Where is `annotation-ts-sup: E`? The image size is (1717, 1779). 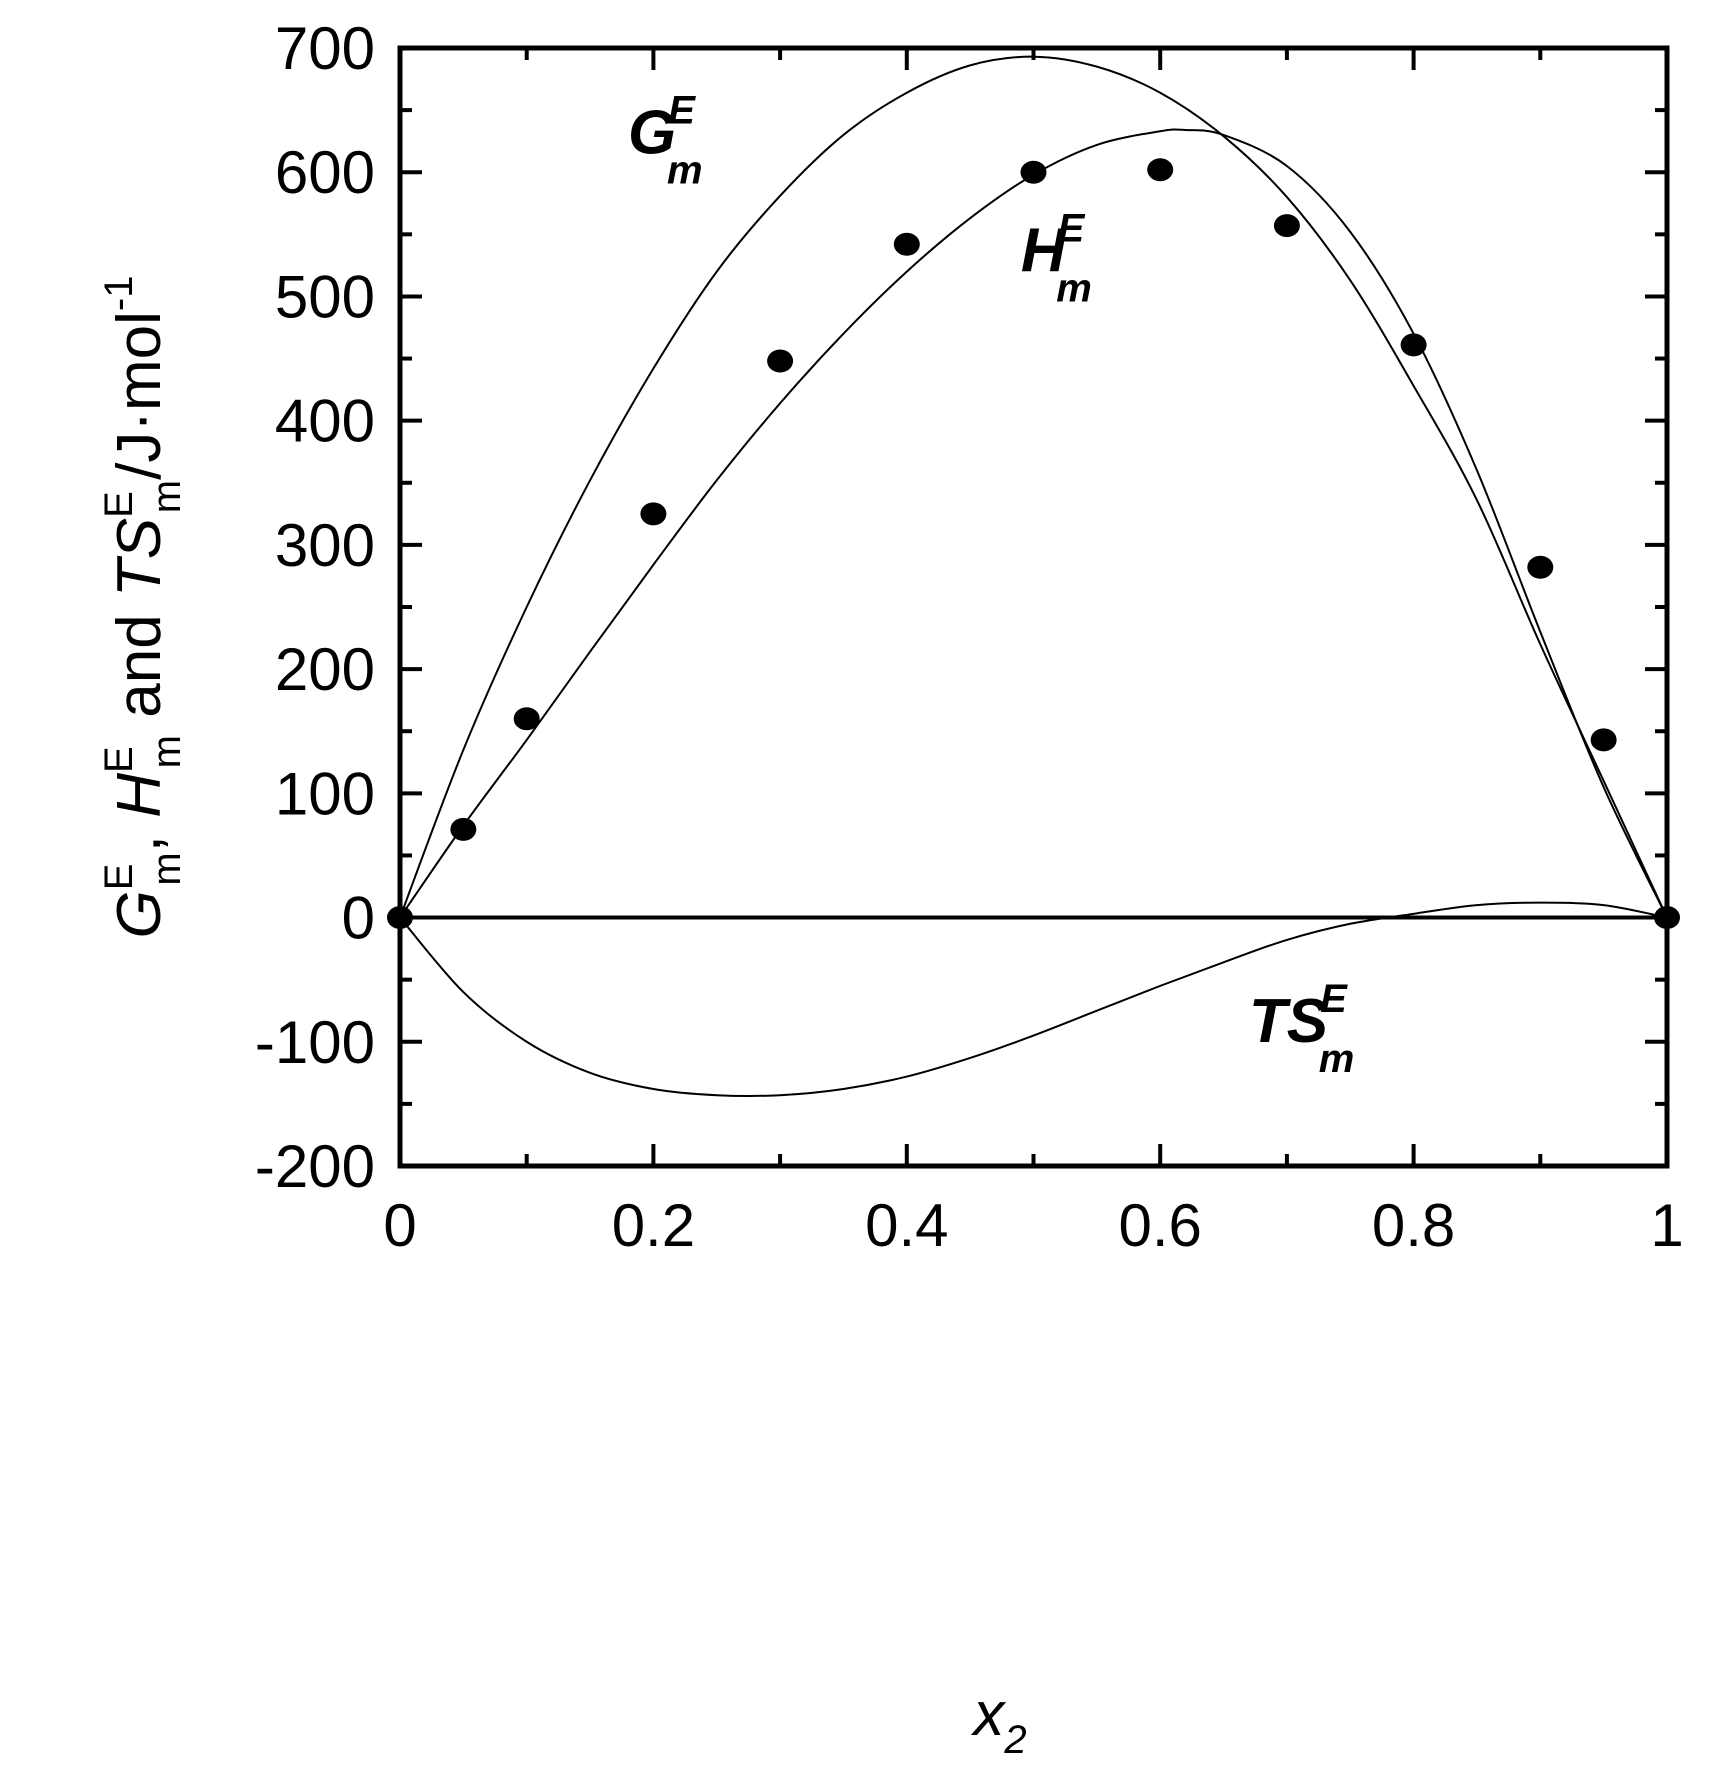
annotation-ts-sup: E is located at coordinates (1334, 999).